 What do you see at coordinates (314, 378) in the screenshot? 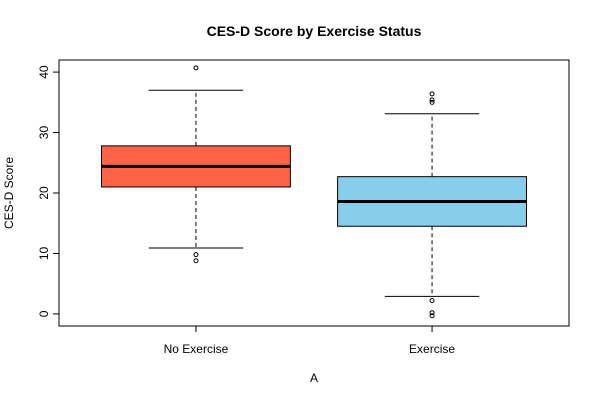
I see `x-axis-label: A` at bounding box center [314, 378].